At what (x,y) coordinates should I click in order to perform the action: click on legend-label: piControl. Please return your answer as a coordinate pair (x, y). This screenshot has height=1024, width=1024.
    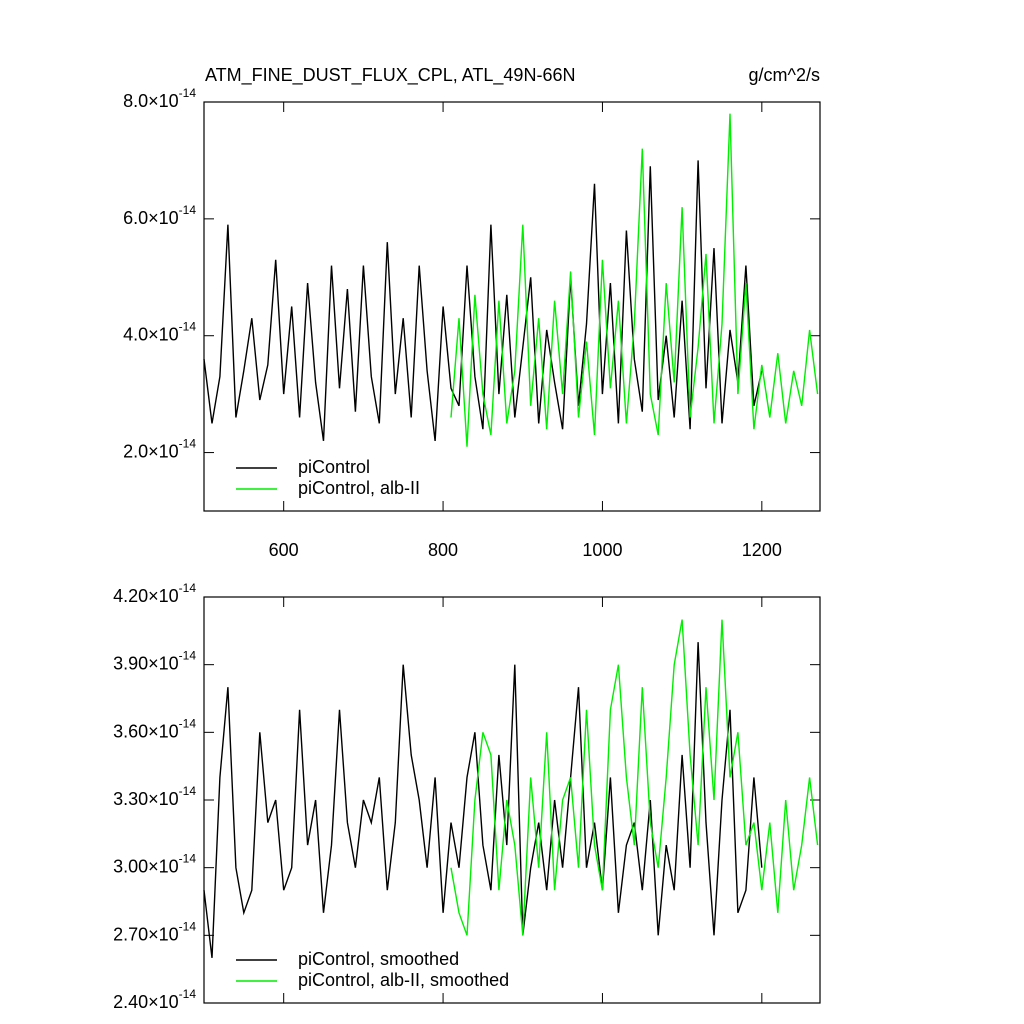
    Looking at the image, I should click on (334, 467).